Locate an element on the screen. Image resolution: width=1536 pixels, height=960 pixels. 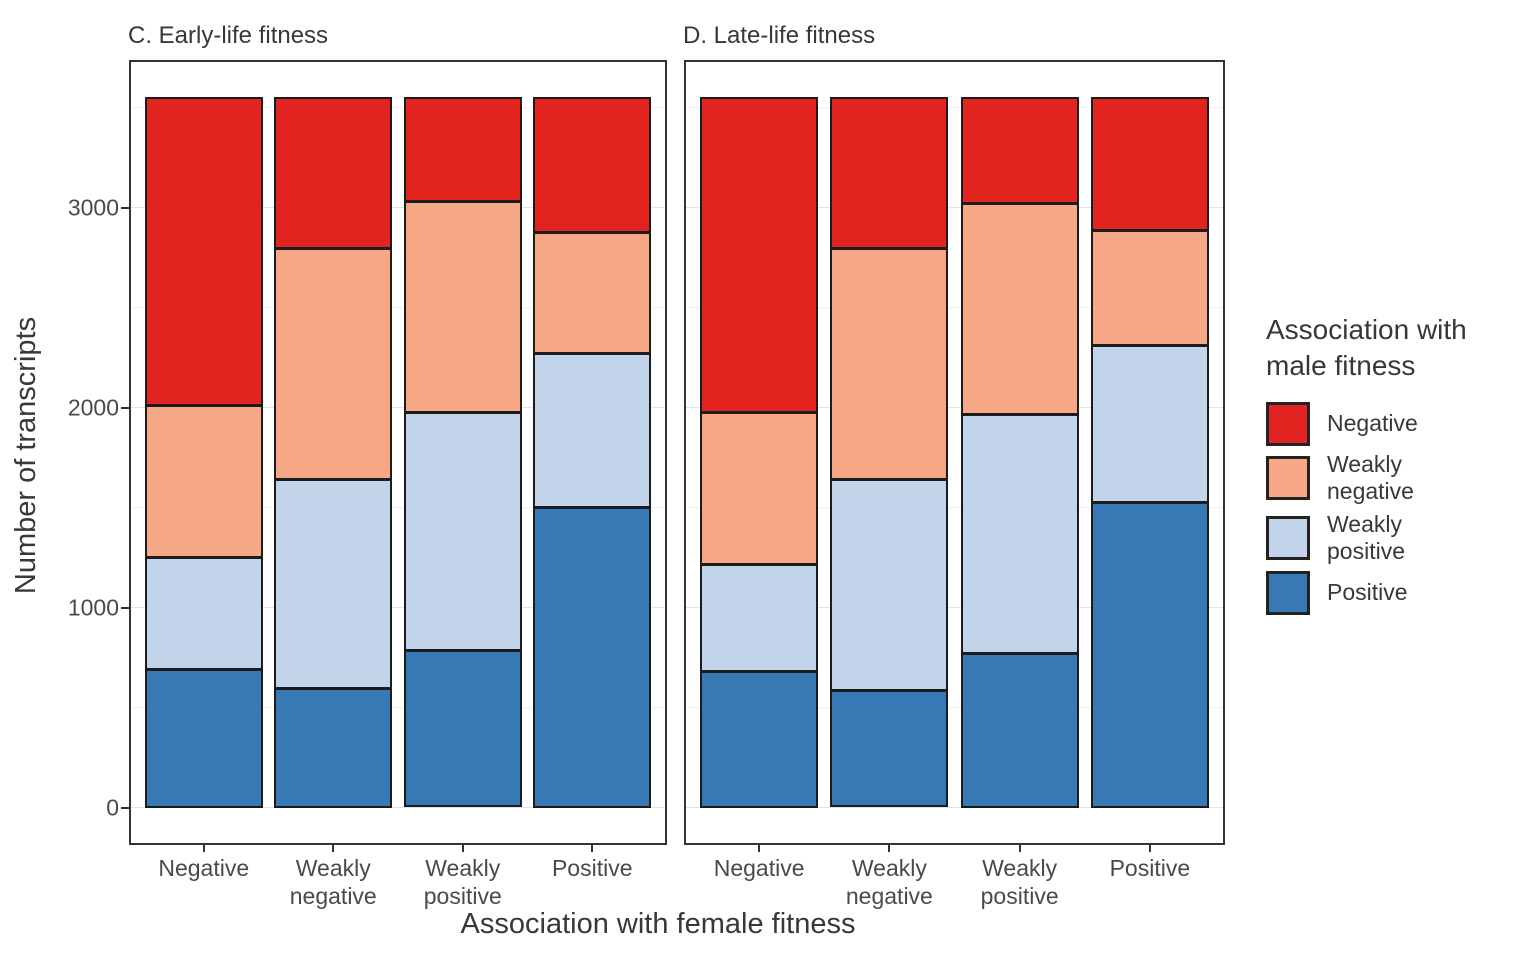
y-axis-title: Number of transcripts is located at coordinates (26, 455).